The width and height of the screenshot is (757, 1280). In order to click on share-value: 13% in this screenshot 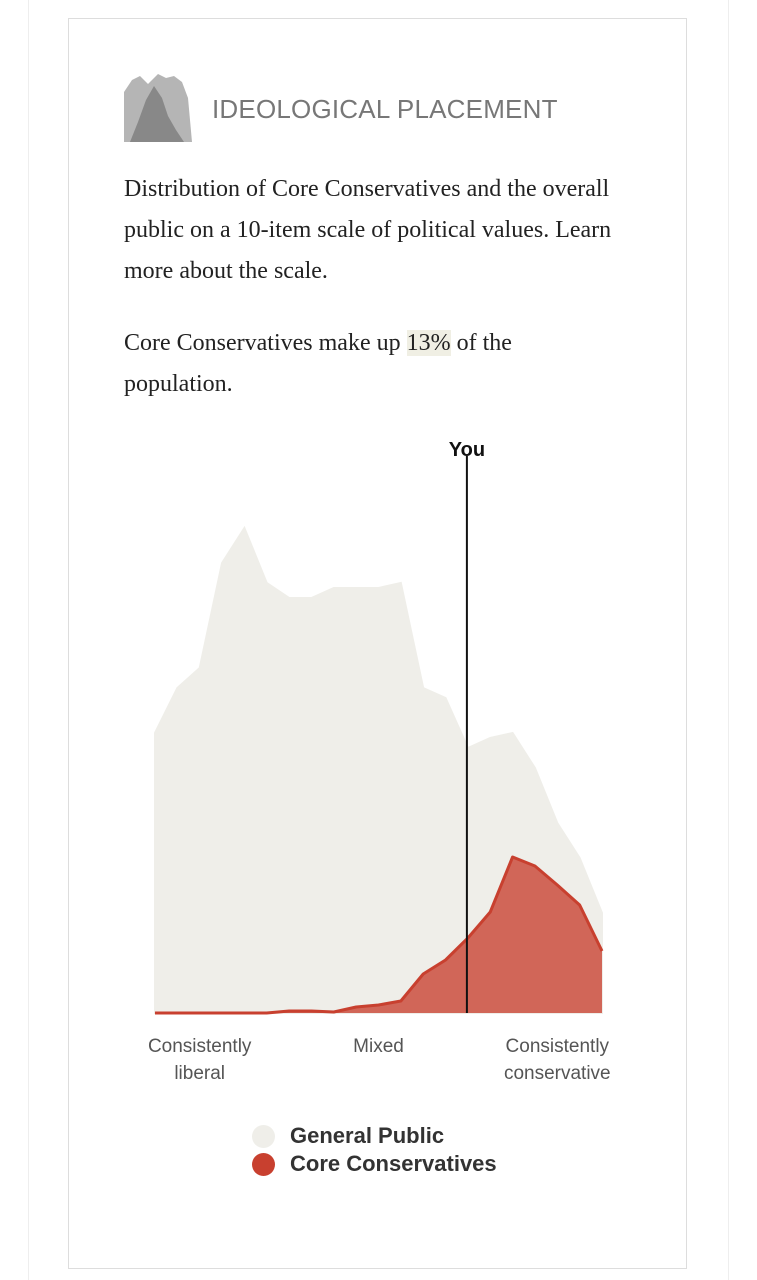, I will do `click(428, 343)`.